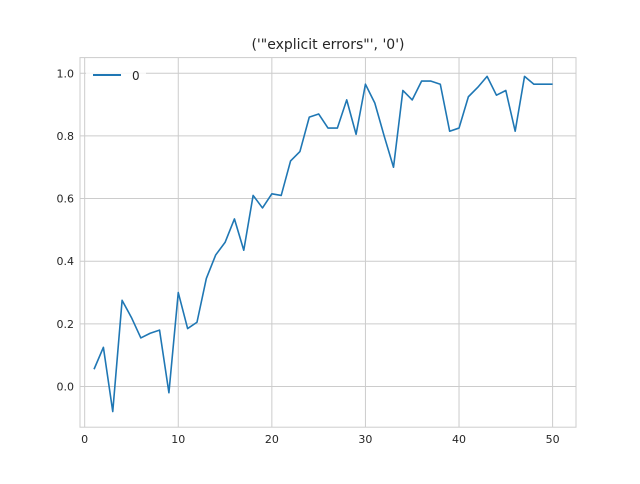  What do you see at coordinates (84, 439) in the screenshot?
I see `x-tick-label: 0` at bounding box center [84, 439].